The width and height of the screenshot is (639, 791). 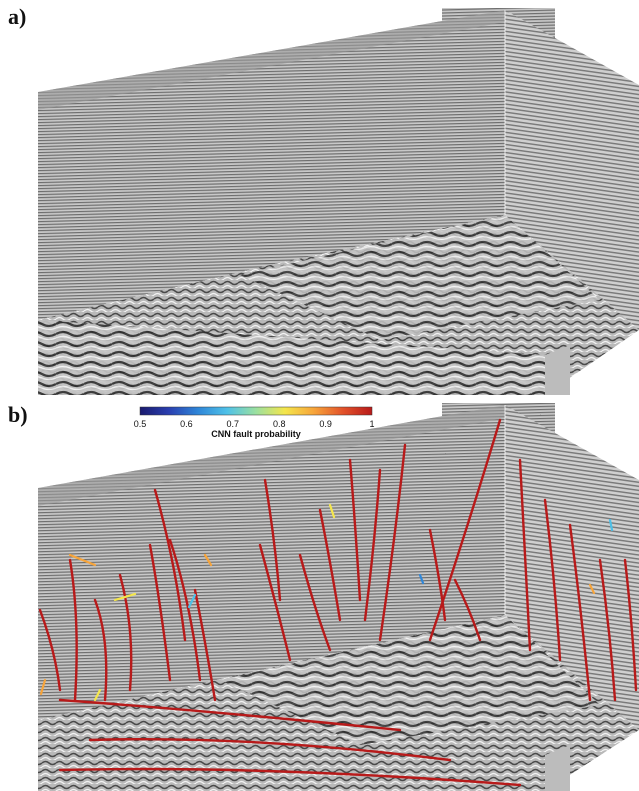 What do you see at coordinates (256, 434) in the screenshot?
I see `colorbar-title: CNN fault probability` at bounding box center [256, 434].